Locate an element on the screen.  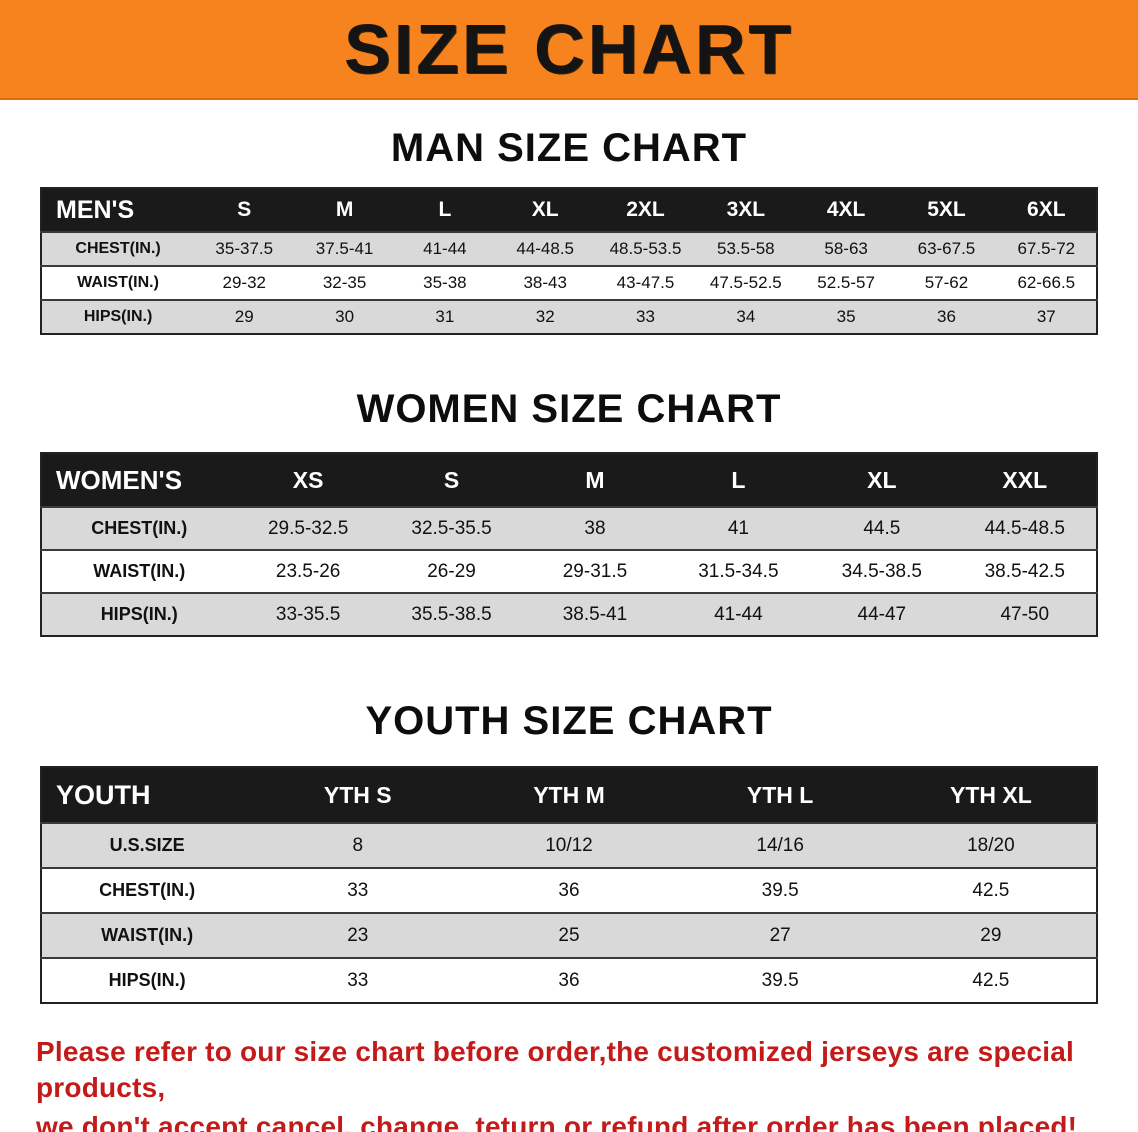
size-value-cell: 33-35.5 is located at coordinates (308, 614).